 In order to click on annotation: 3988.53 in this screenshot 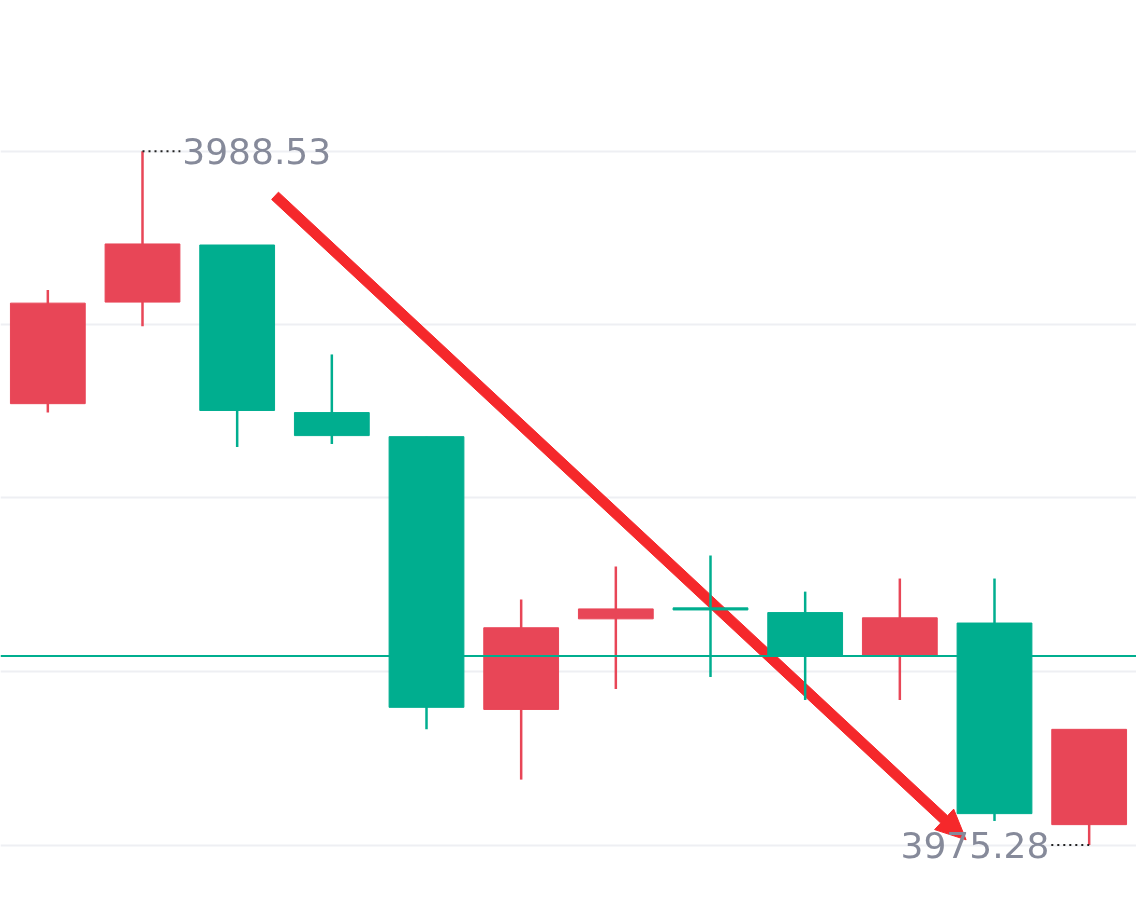, I will do `click(257, 152)`.